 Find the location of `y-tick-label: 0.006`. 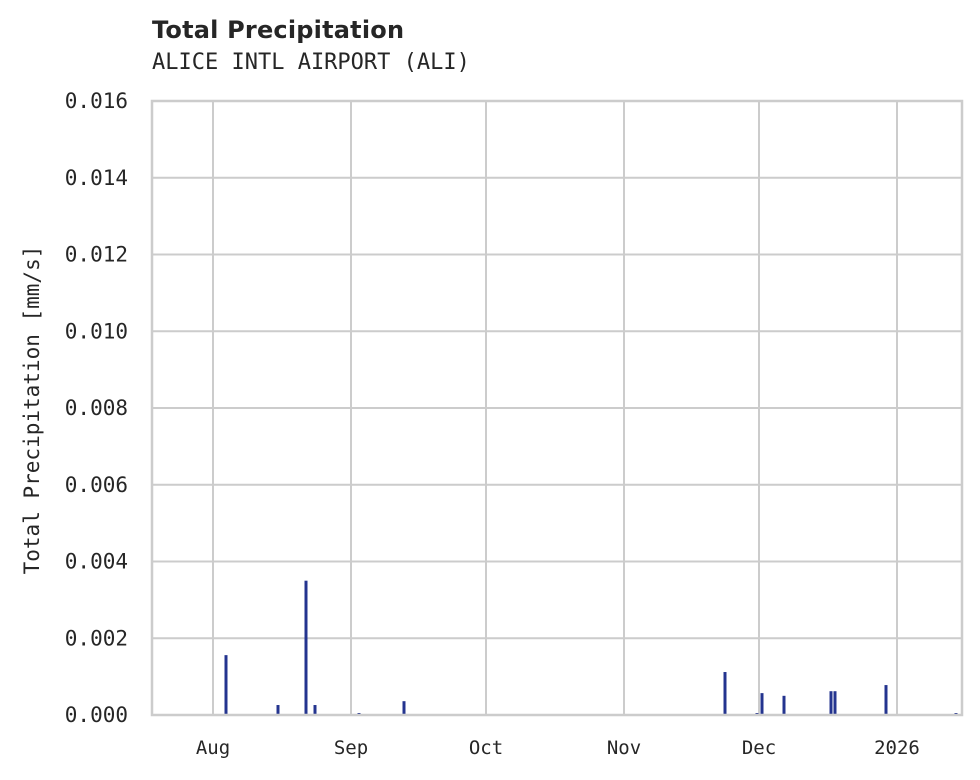

y-tick-label: 0.006 is located at coordinates (96, 485).